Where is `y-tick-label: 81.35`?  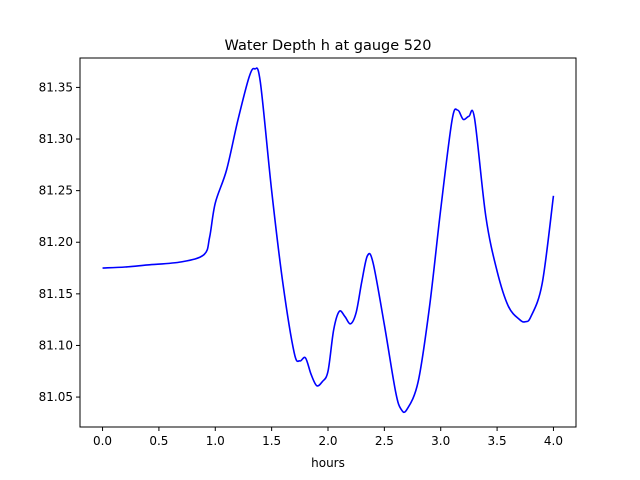
y-tick-label: 81.35 is located at coordinates (56, 87).